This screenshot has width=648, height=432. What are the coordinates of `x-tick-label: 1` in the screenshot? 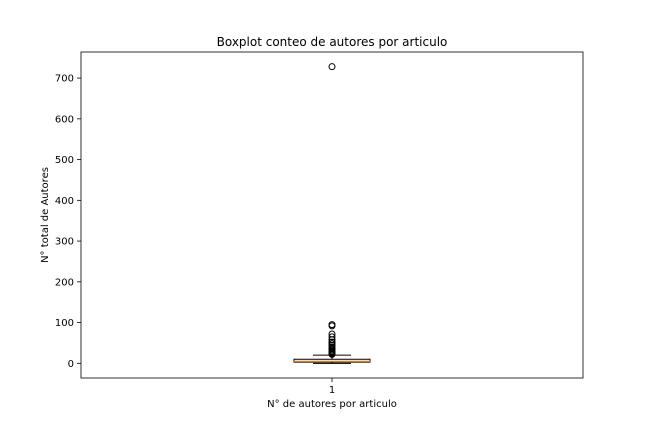 It's located at (332, 390).